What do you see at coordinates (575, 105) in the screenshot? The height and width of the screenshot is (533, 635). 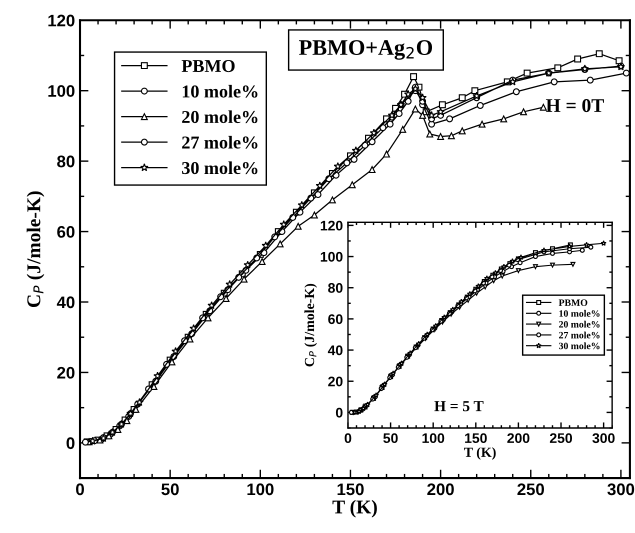 I see `annotation: H = 0T` at bounding box center [575, 105].